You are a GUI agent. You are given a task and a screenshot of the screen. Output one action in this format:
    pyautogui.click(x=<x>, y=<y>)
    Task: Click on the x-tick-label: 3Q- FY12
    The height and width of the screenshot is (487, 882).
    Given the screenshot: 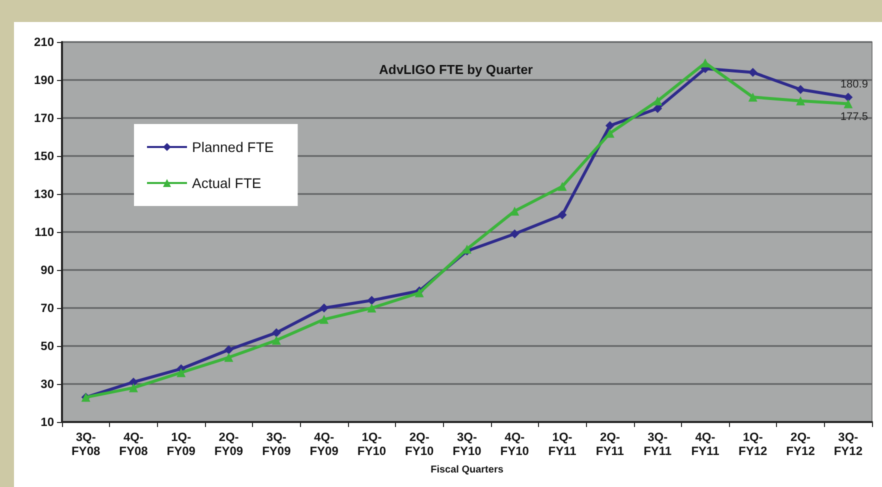 What is the action you would take?
    pyautogui.click(x=848, y=444)
    